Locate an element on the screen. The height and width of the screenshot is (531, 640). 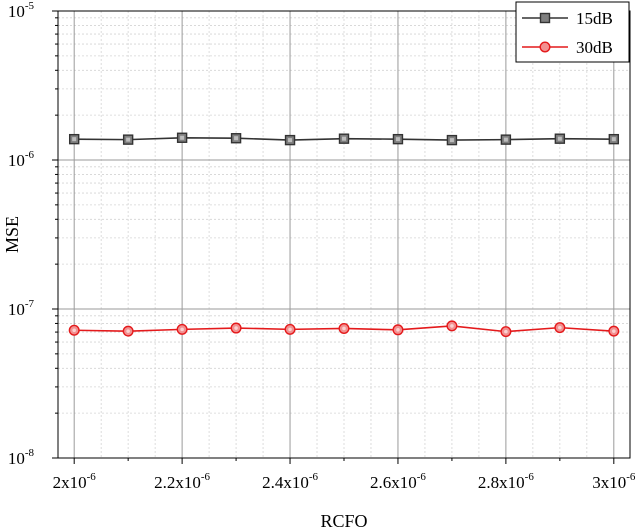
x-tick-mantissa: 2x10 is located at coordinates (70, 482).